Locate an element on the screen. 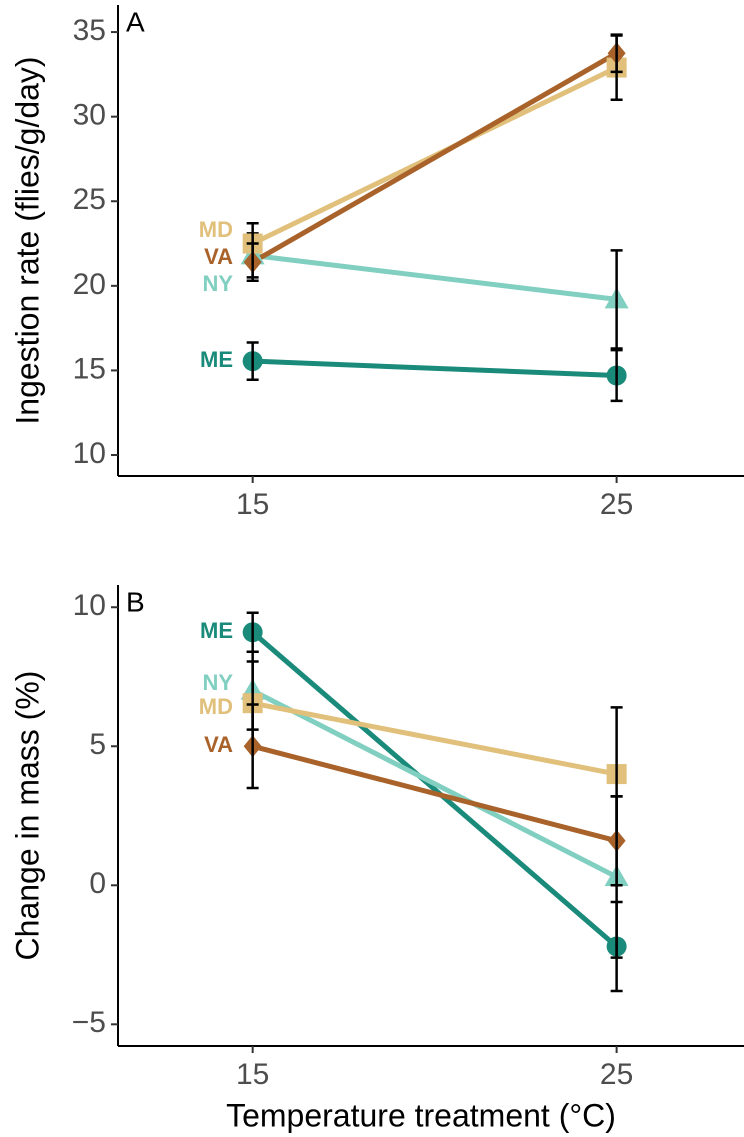 The width and height of the screenshot is (744, 1137). panel-label: B is located at coordinates (135, 601).